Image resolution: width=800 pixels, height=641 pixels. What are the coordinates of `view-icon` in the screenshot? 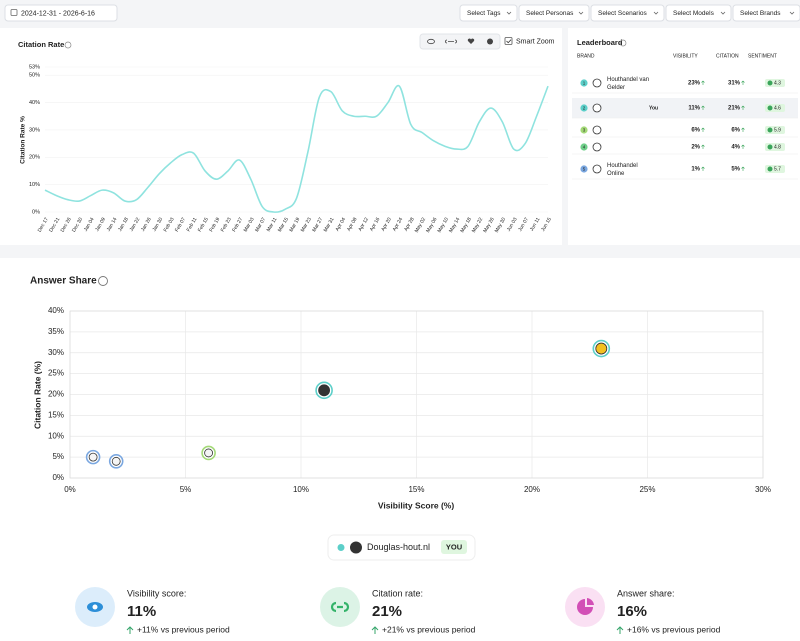 It's located at (431, 41).